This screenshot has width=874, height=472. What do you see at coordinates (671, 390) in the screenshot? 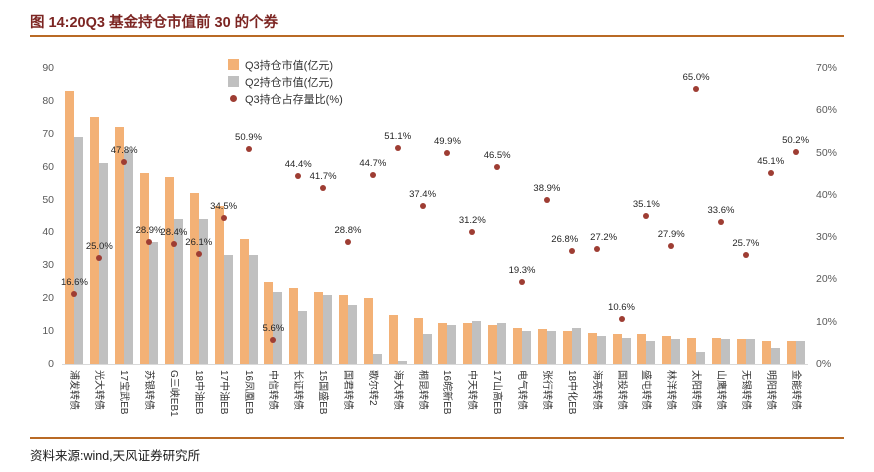
I see `x-axis-label: 林洋转债` at bounding box center [671, 390].